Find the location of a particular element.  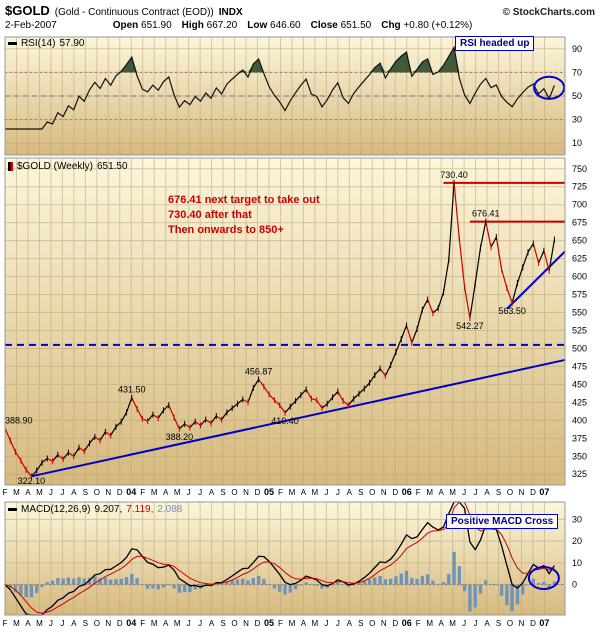

price-y-tick-label: 550 is located at coordinates (579, 313).